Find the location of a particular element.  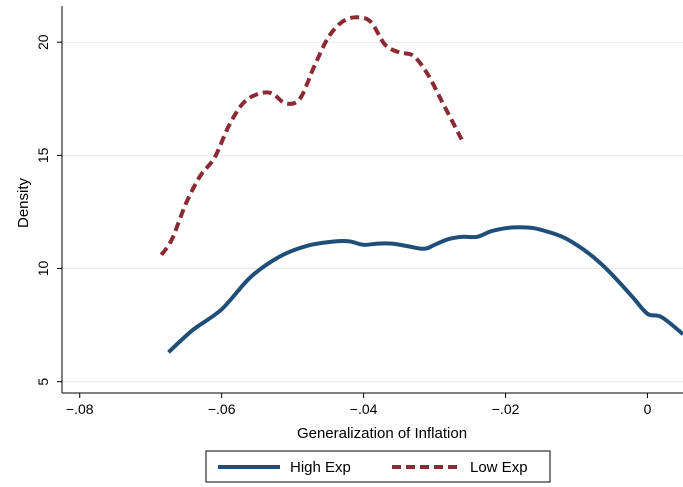

legend: High Exp Low Exp is located at coordinates (378, 466).